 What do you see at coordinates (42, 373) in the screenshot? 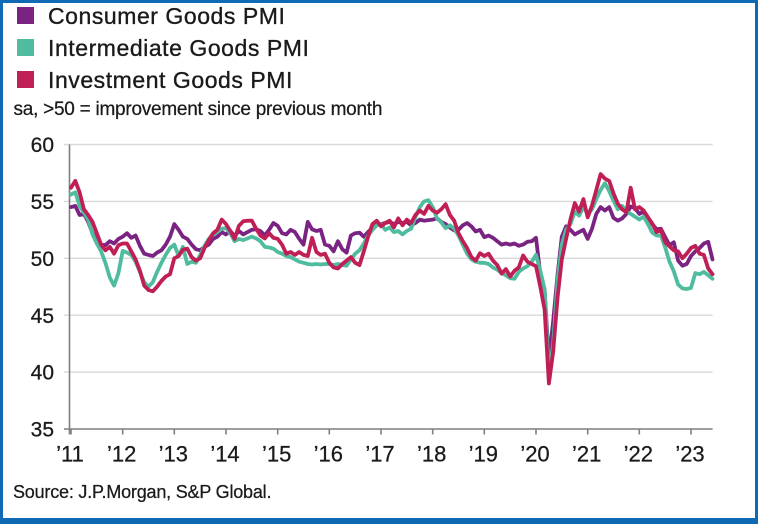
I see `svg-text: 40` at bounding box center [42, 373].